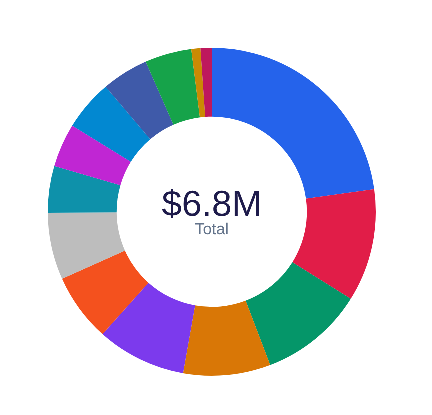 This screenshot has height=415, width=432. I want to click on text: $6.8M, so click(212, 203).